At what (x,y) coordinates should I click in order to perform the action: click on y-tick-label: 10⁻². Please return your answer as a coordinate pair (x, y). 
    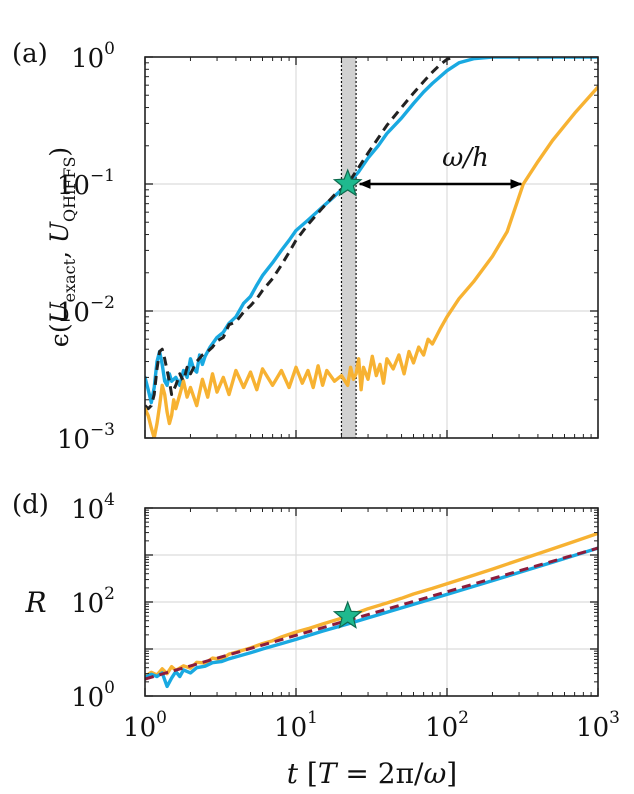
    Looking at the image, I should click on (86, 310).